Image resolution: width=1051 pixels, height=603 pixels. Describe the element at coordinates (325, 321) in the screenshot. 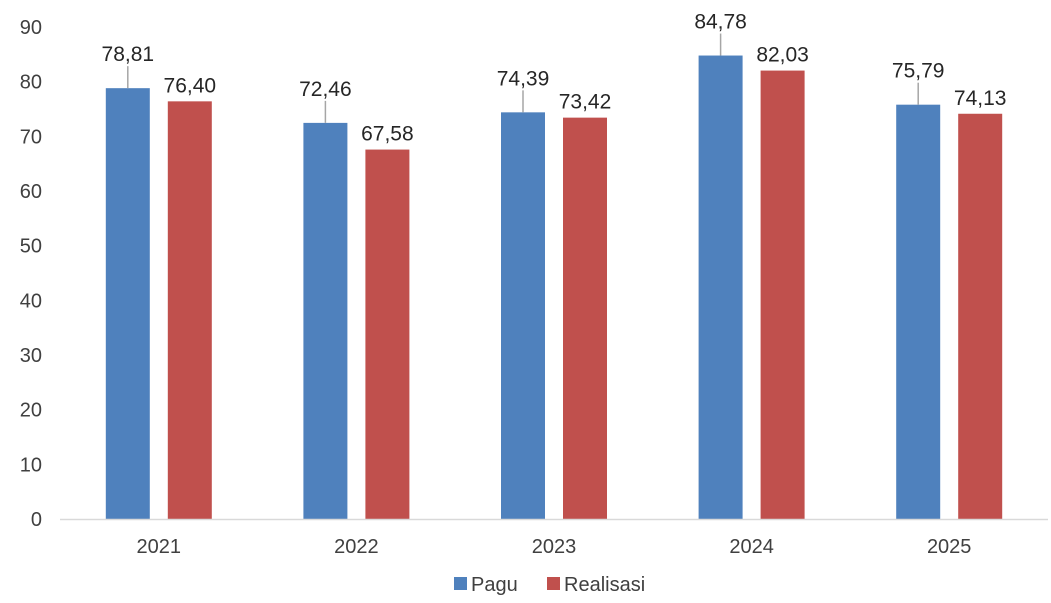

I see `bar-pagu-2022` at that location.